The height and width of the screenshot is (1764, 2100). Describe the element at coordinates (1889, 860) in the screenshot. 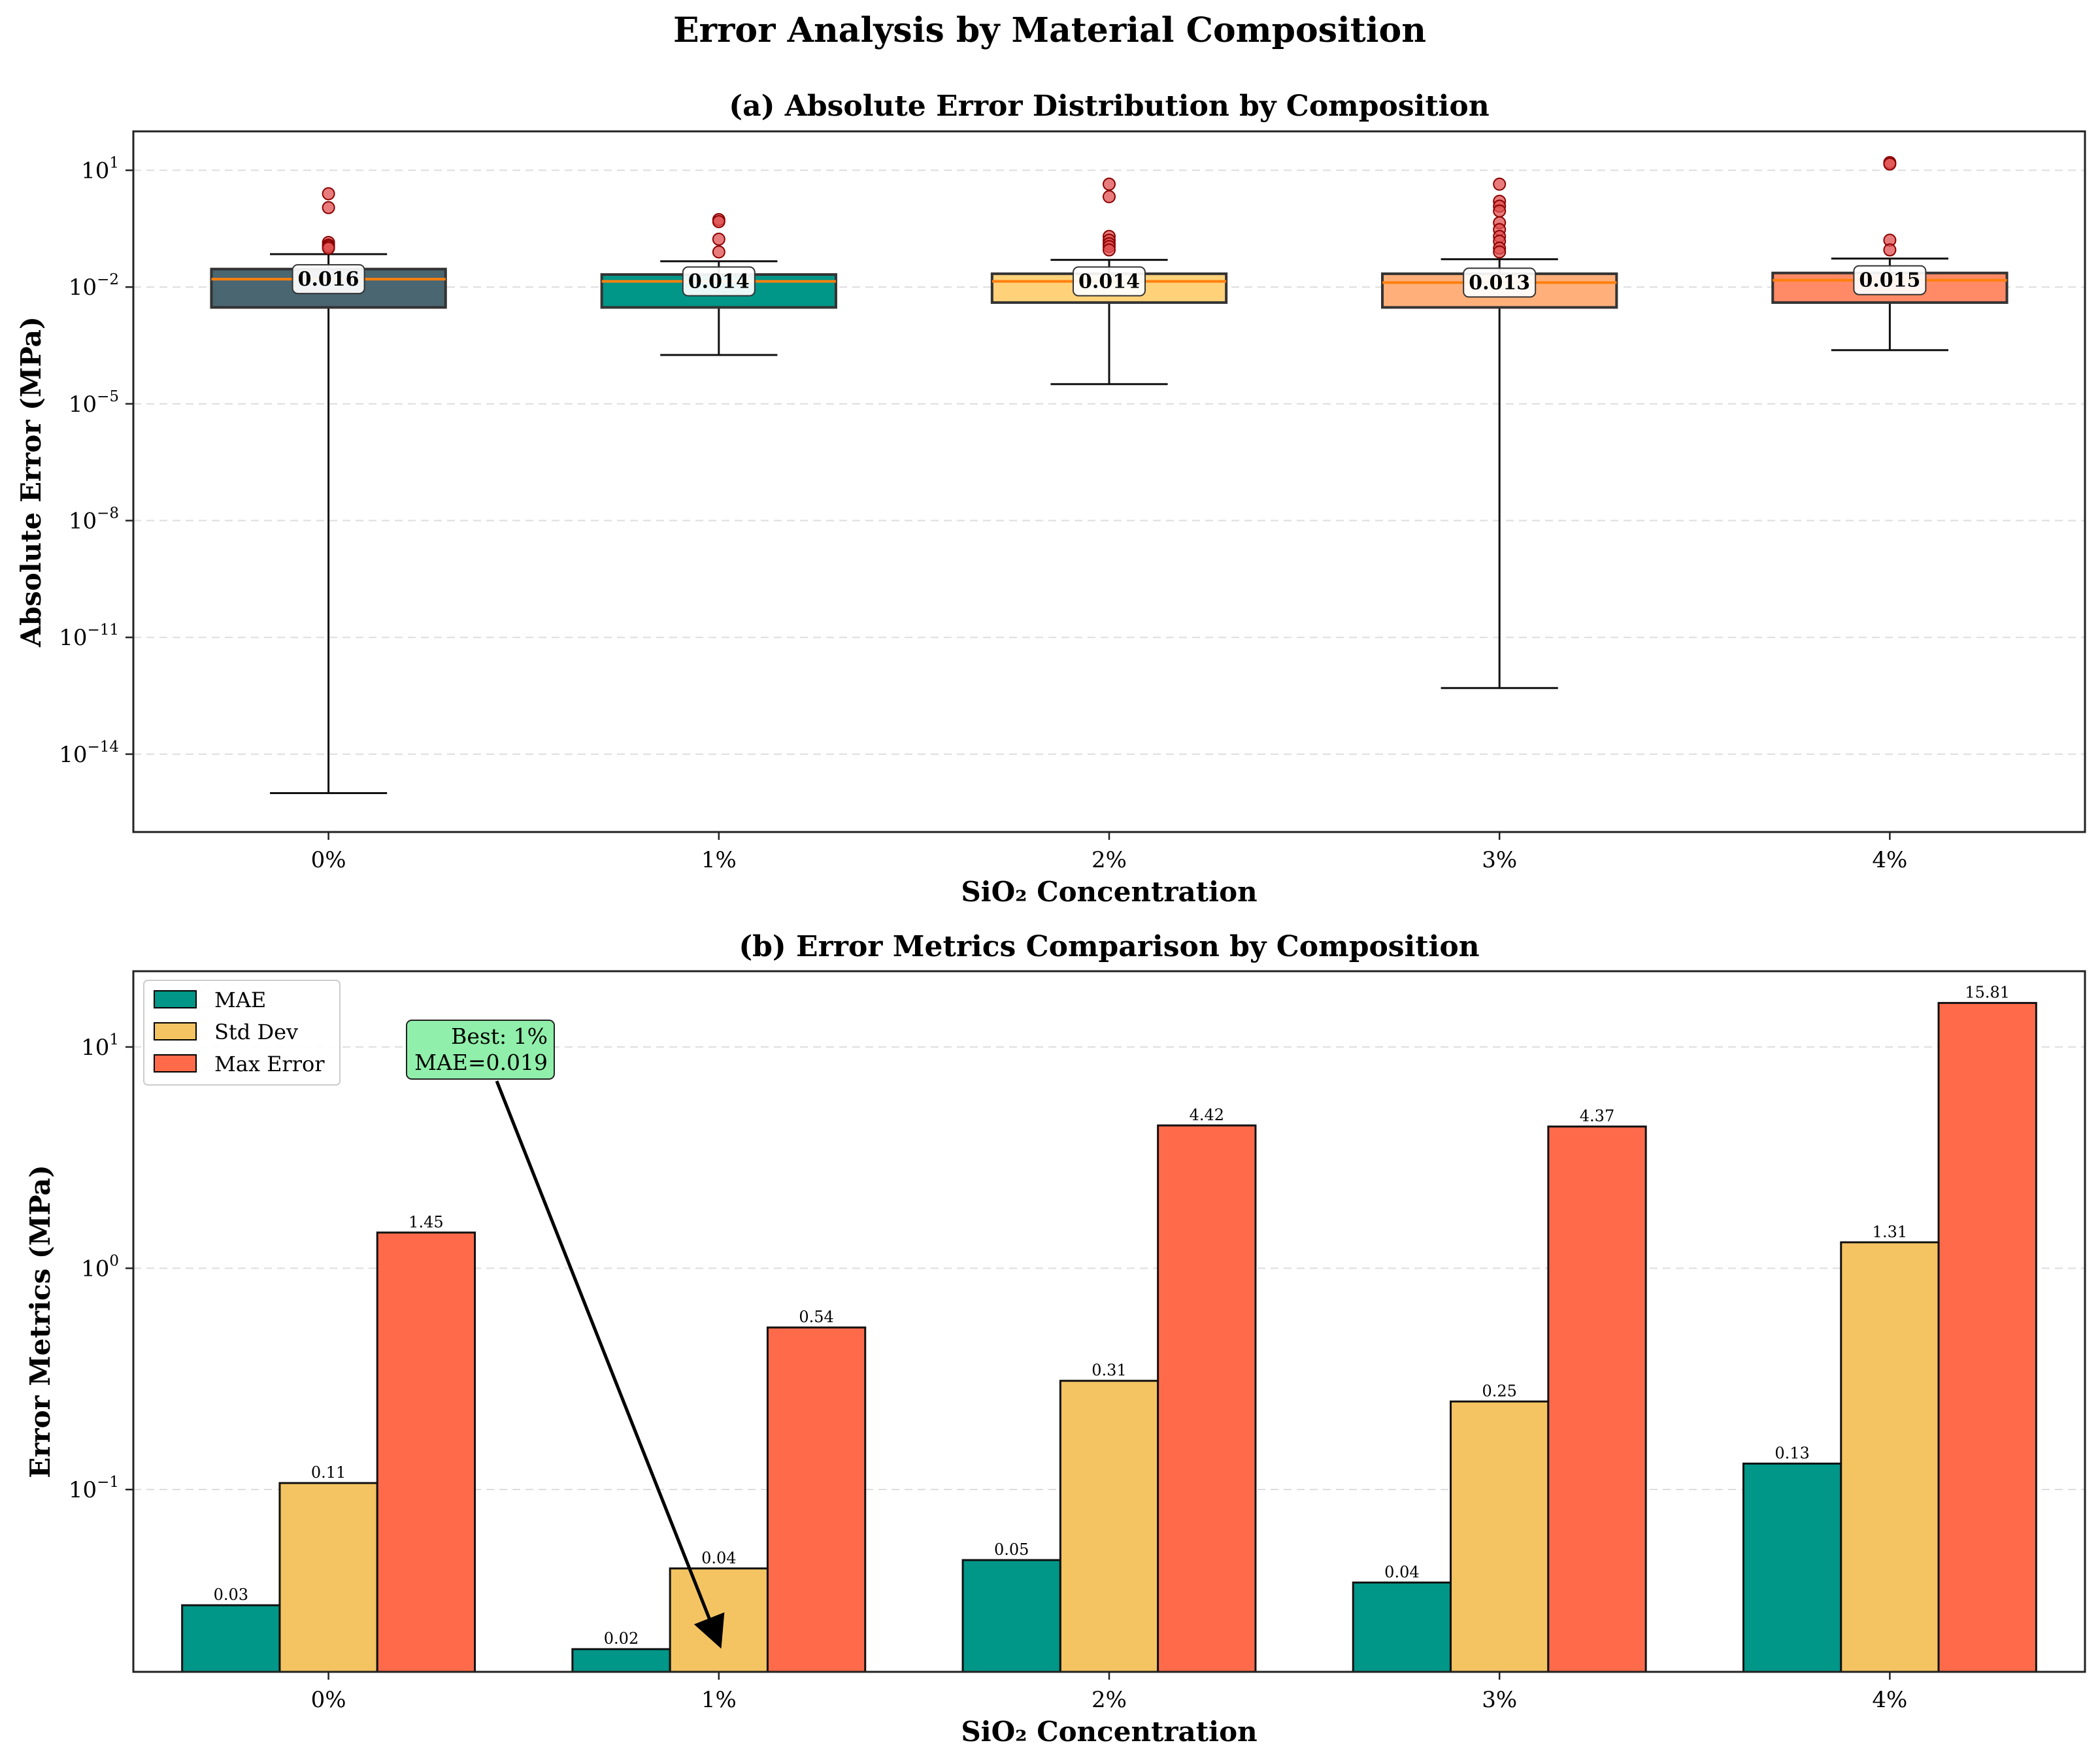

I see `panel-a-x-tick-label: 4%` at that location.